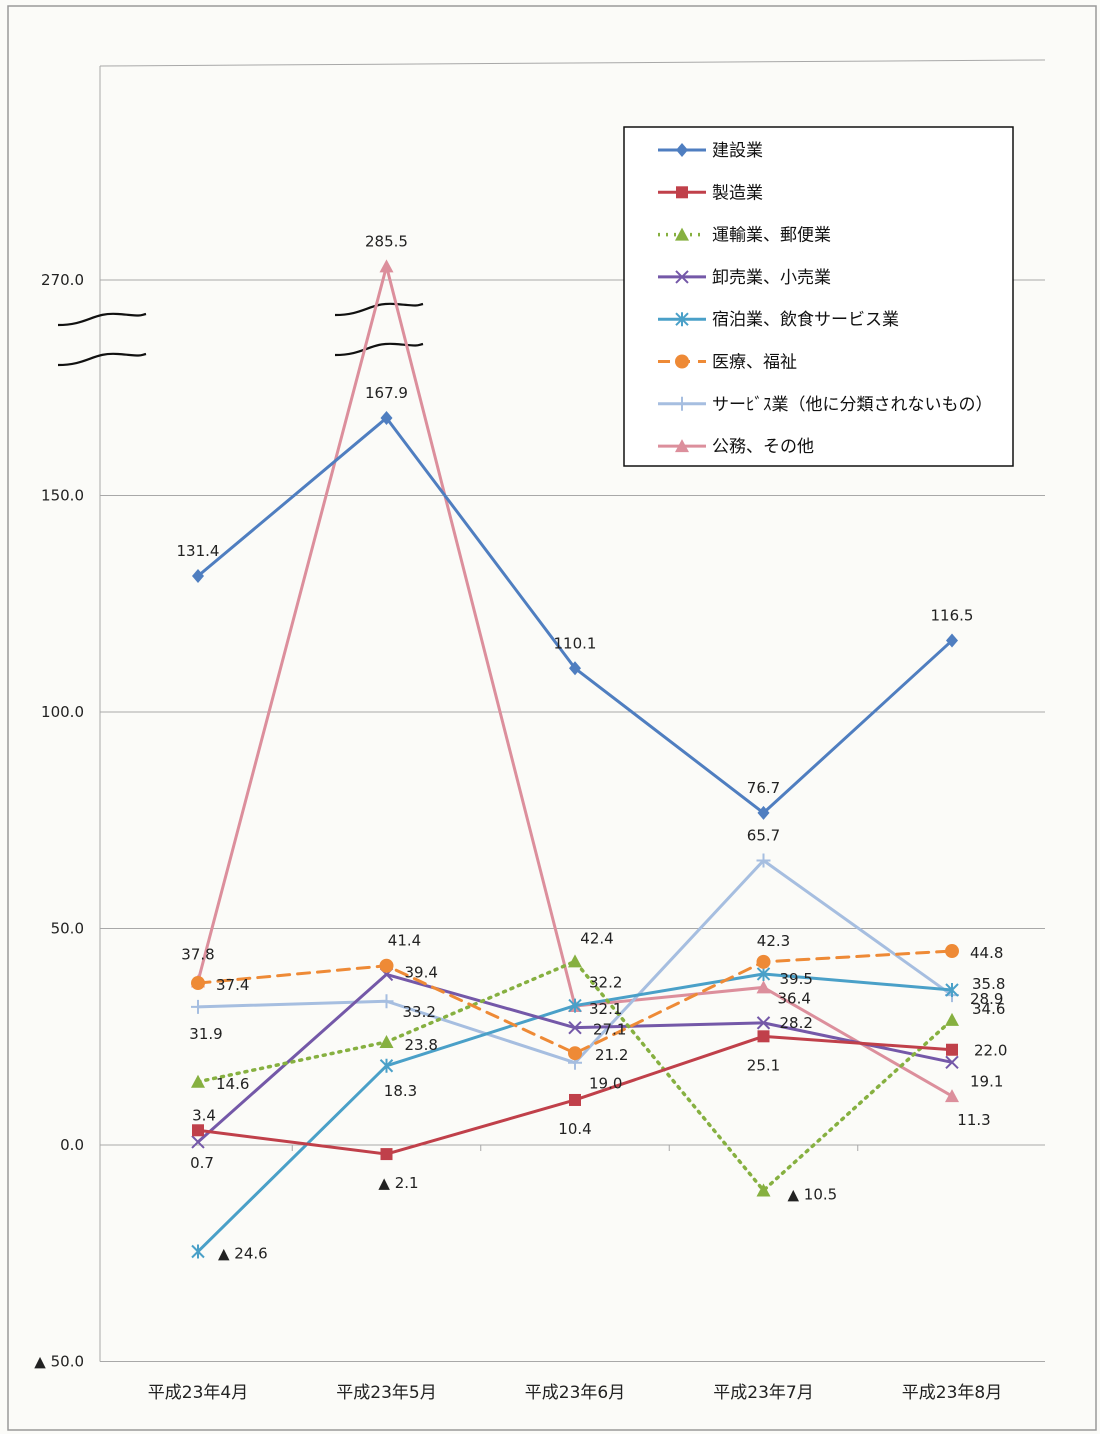 This screenshot has height=1434, width=1100. What do you see at coordinates (62, 496) in the screenshot?
I see `y-tick-label: 150.0` at bounding box center [62, 496].